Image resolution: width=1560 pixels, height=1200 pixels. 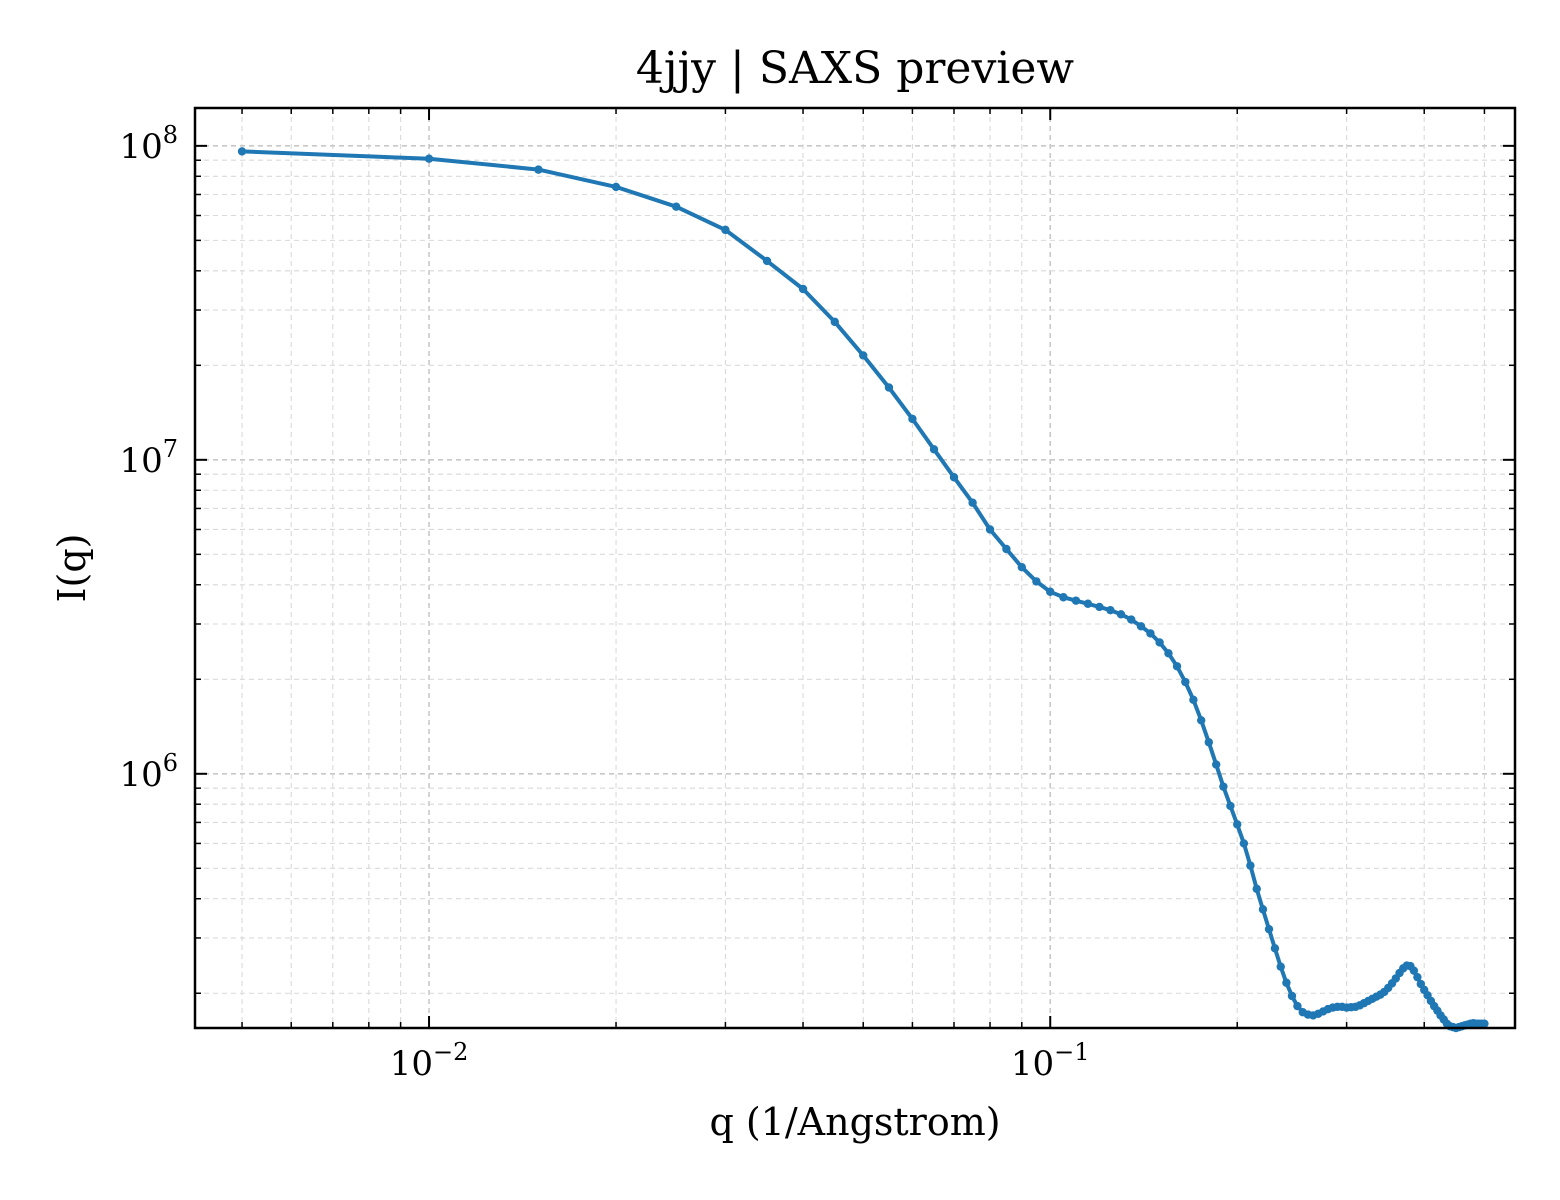 I want to click on y-tick-label: 10⁷, so click(x=148, y=458).